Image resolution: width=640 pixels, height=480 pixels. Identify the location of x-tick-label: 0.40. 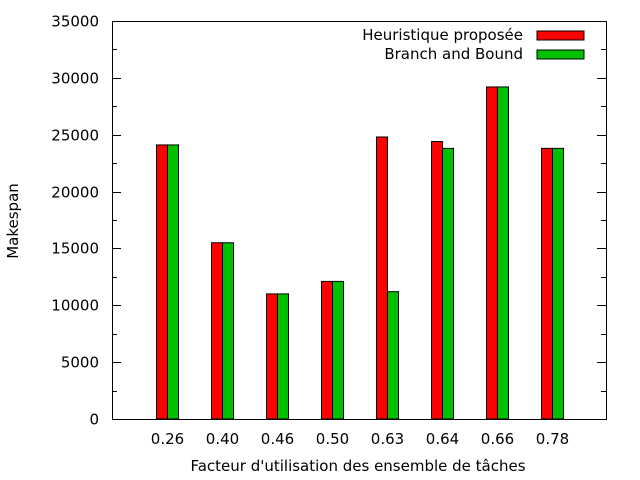
(222, 439).